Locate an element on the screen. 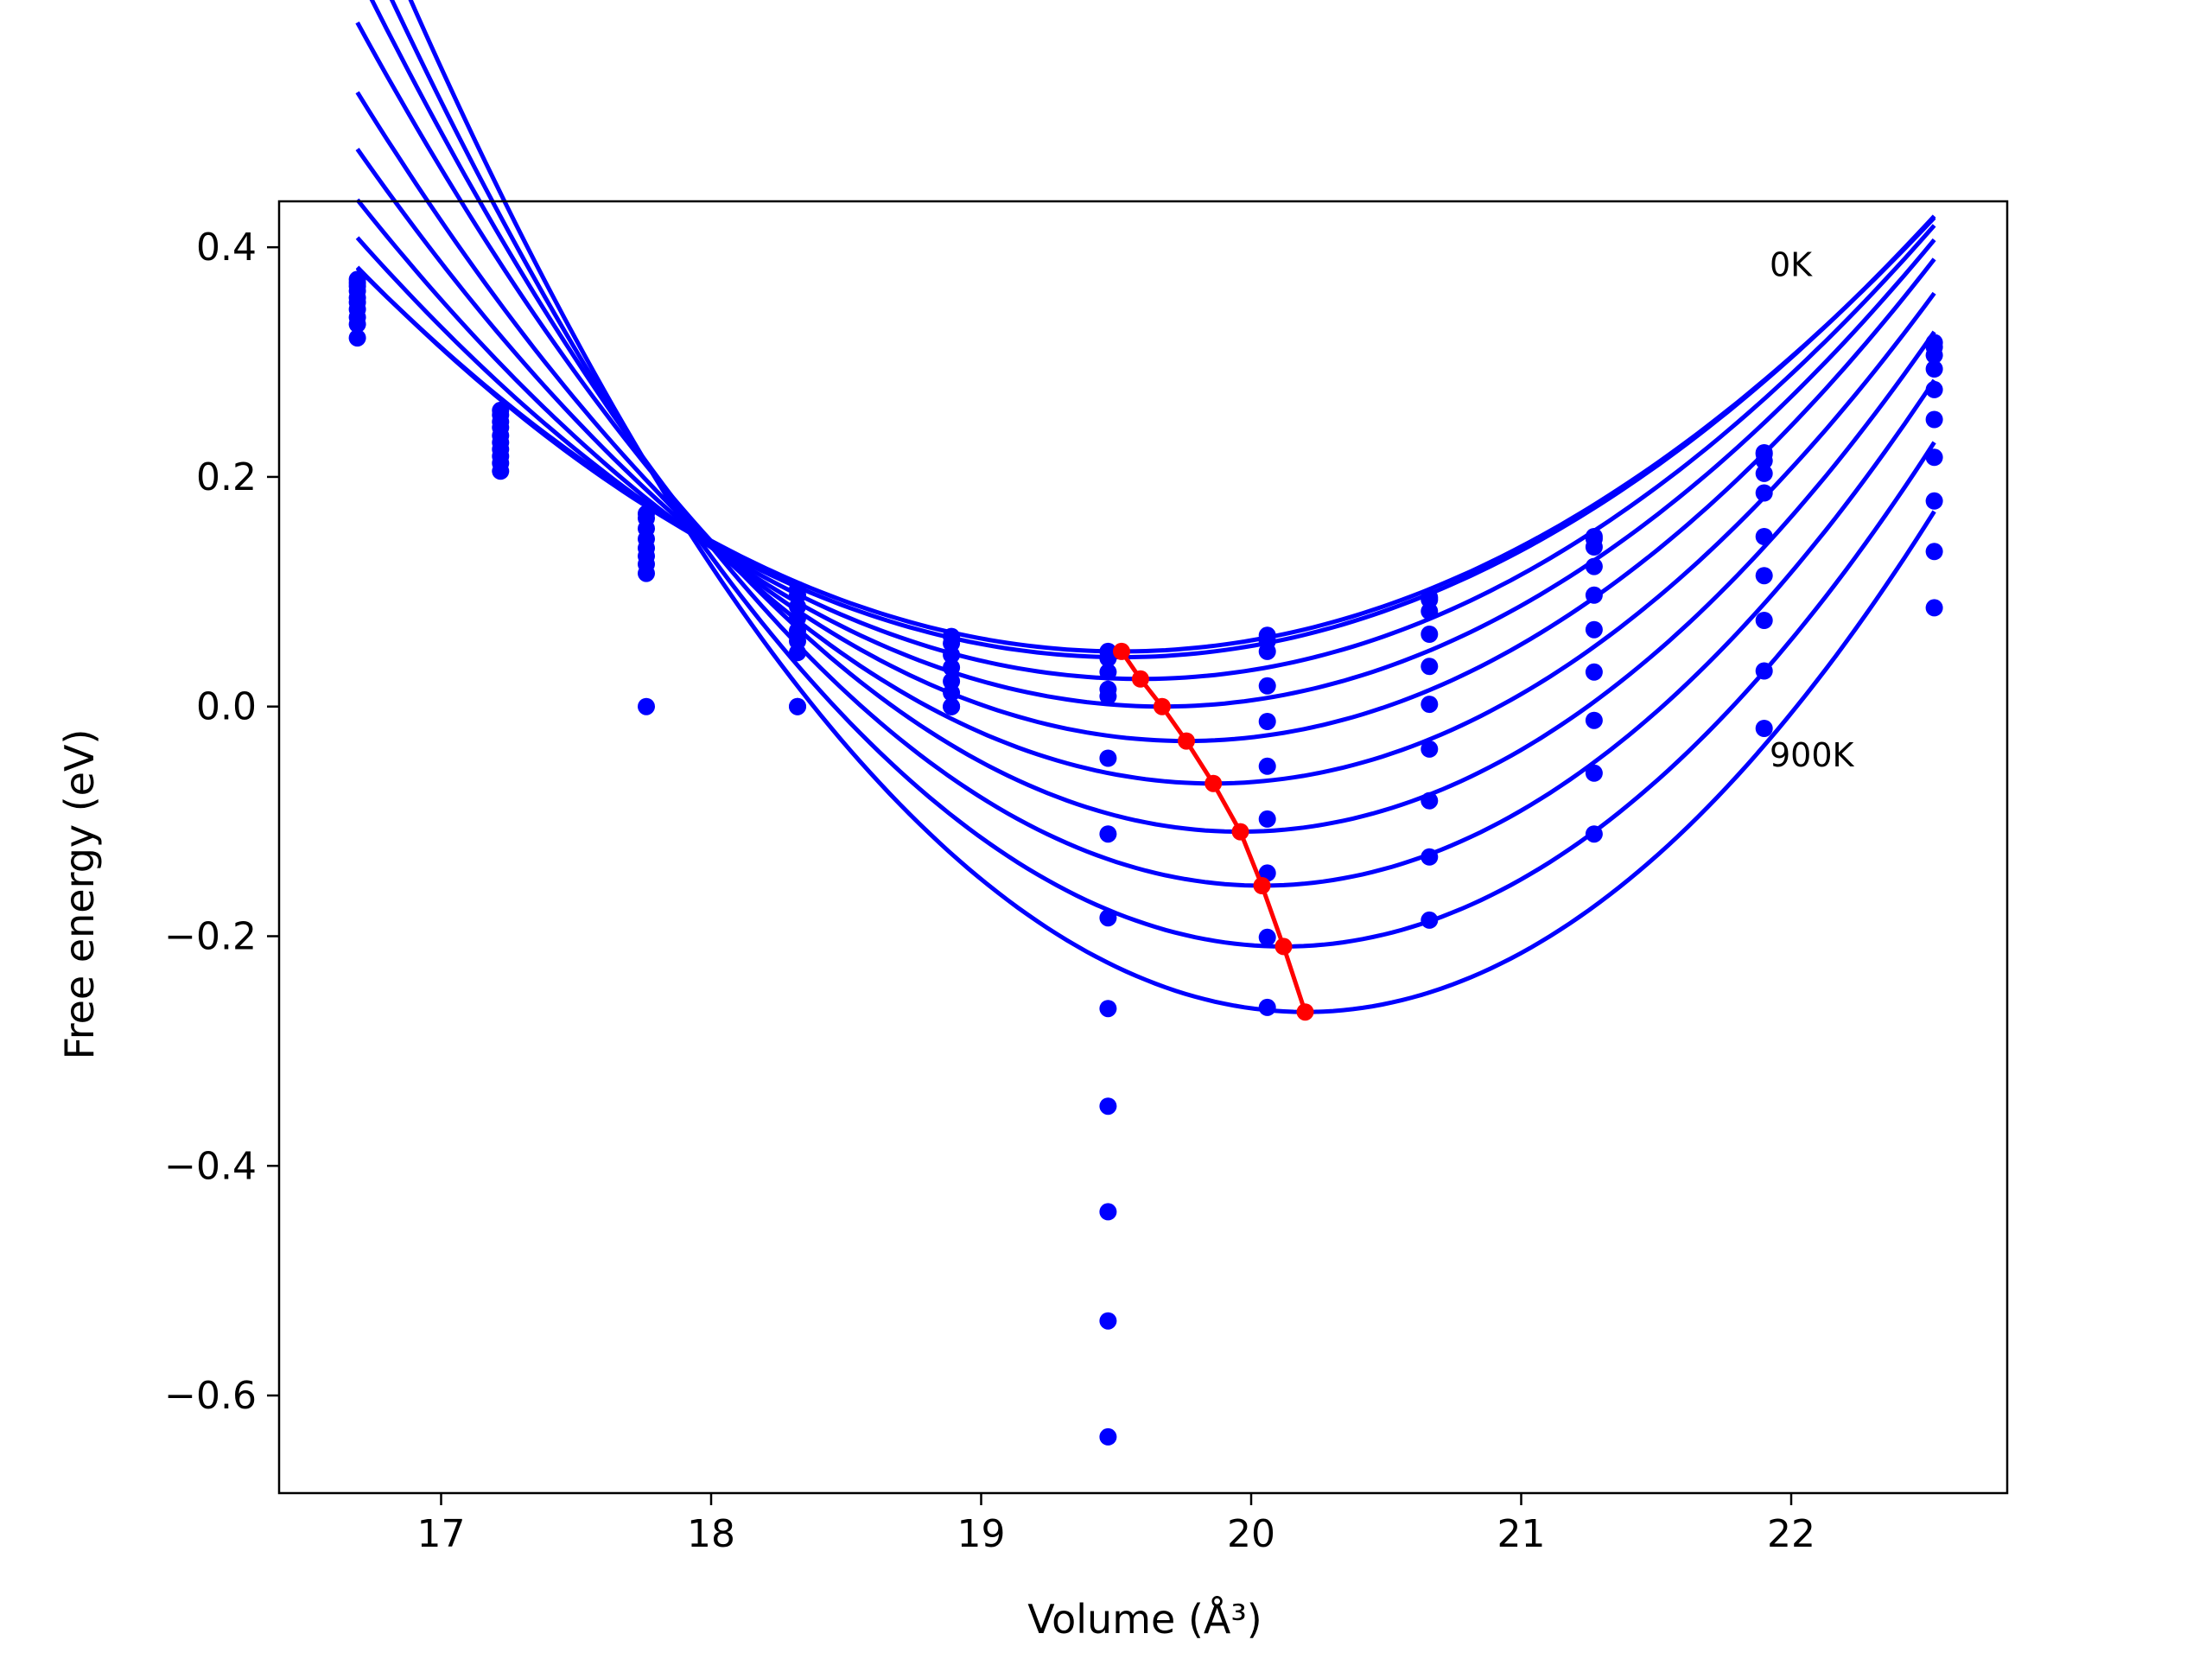  x-tick-label: 19 is located at coordinates (982, 1534).